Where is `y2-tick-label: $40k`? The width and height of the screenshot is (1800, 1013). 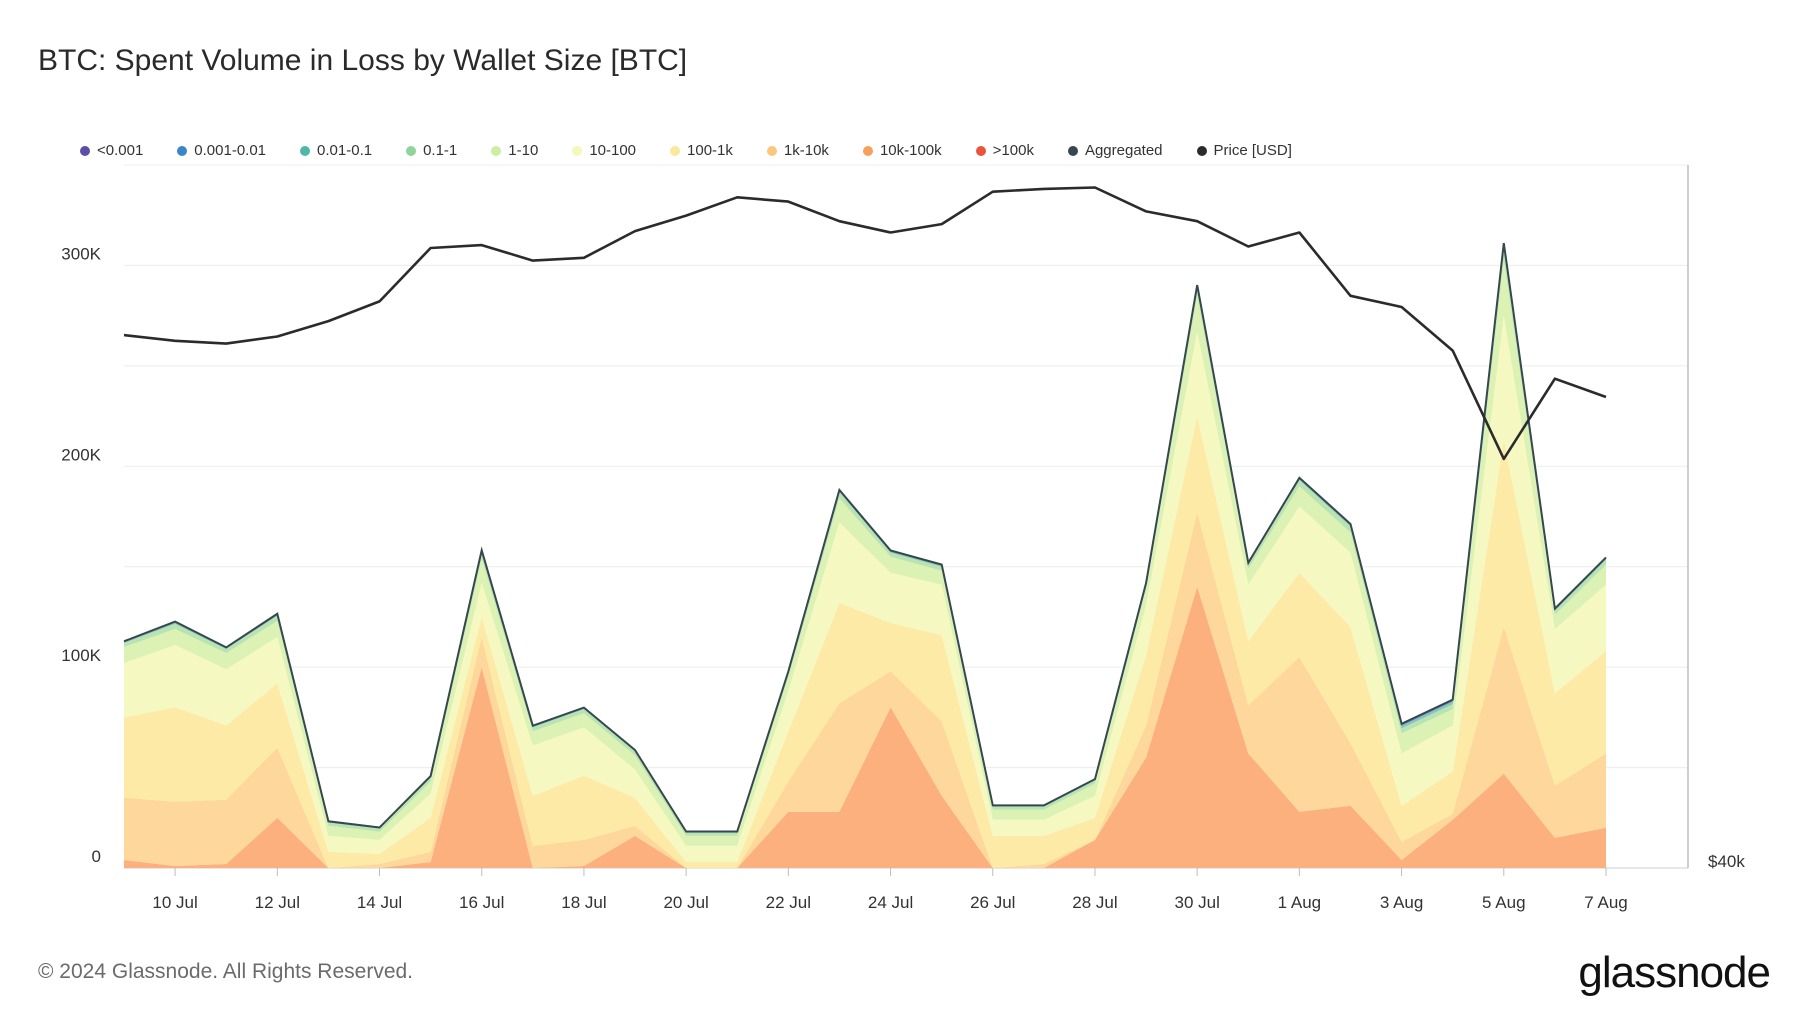 y2-tick-label: $40k is located at coordinates (1726, 861).